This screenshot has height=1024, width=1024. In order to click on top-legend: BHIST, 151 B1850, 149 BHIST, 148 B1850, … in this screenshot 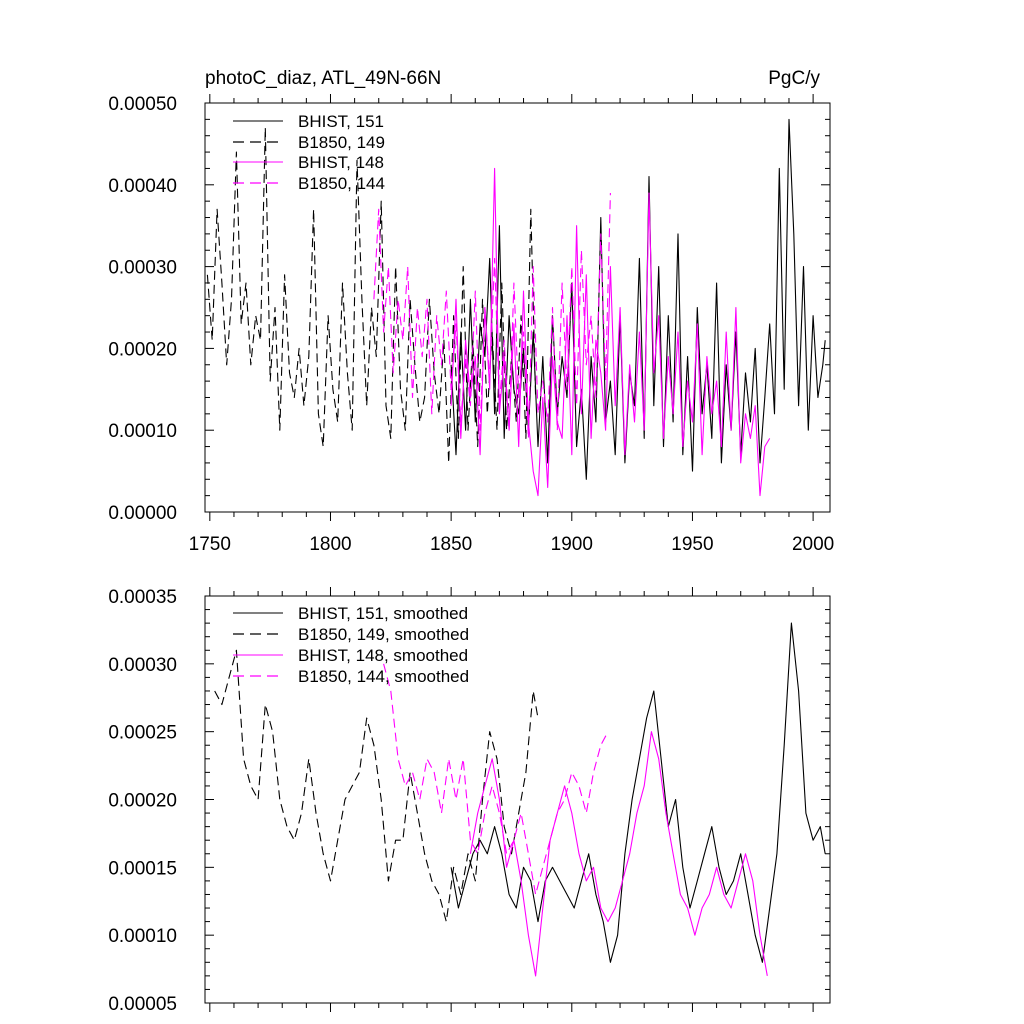, I will do `click(309, 152)`.